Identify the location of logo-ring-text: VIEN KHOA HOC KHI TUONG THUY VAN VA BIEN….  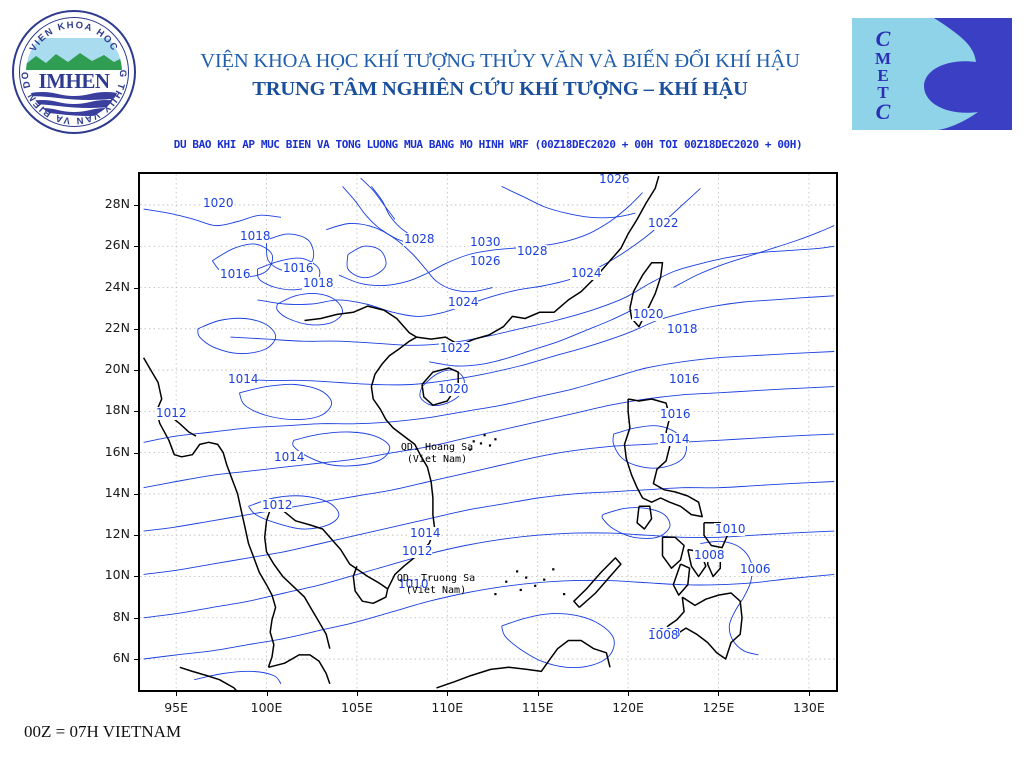
(69, 68).